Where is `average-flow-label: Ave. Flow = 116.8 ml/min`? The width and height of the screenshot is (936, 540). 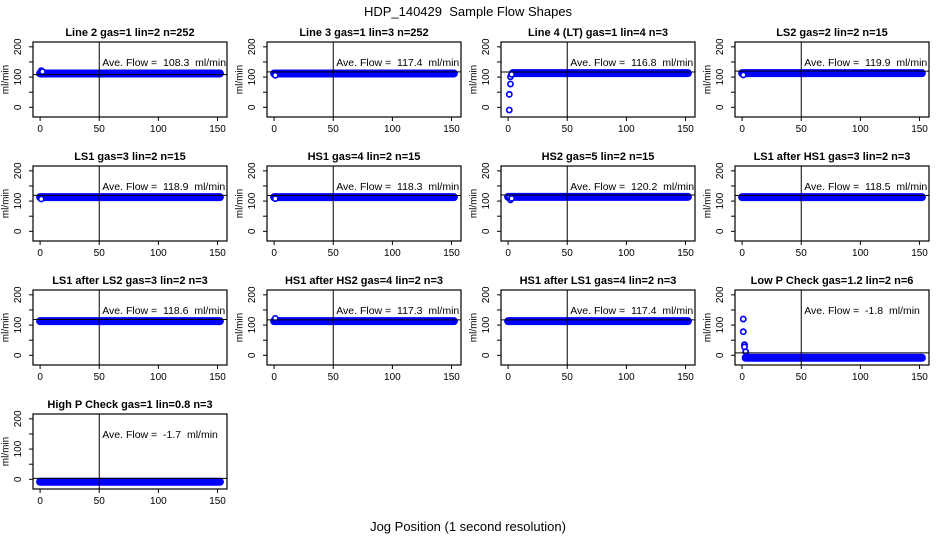 average-flow-label: Ave. Flow = 116.8 ml/min is located at coordinates (631, 63).